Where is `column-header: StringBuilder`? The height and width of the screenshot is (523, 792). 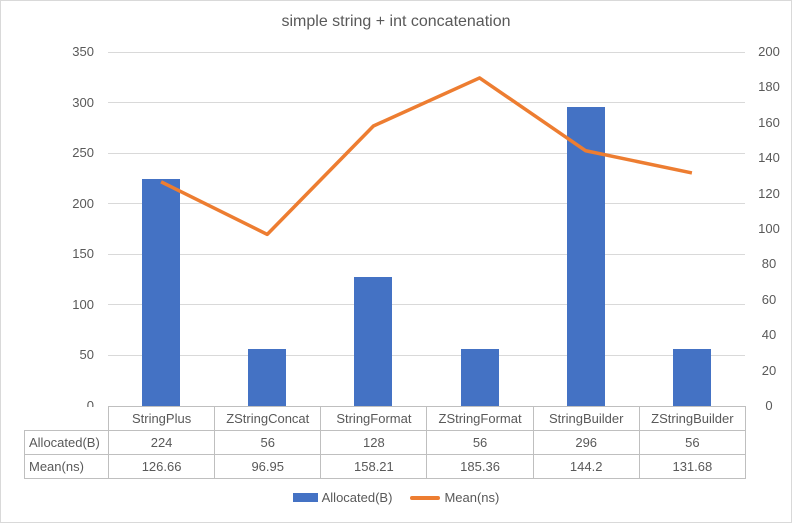 column-header: StringBuilder is located at coordinates (586, 418).